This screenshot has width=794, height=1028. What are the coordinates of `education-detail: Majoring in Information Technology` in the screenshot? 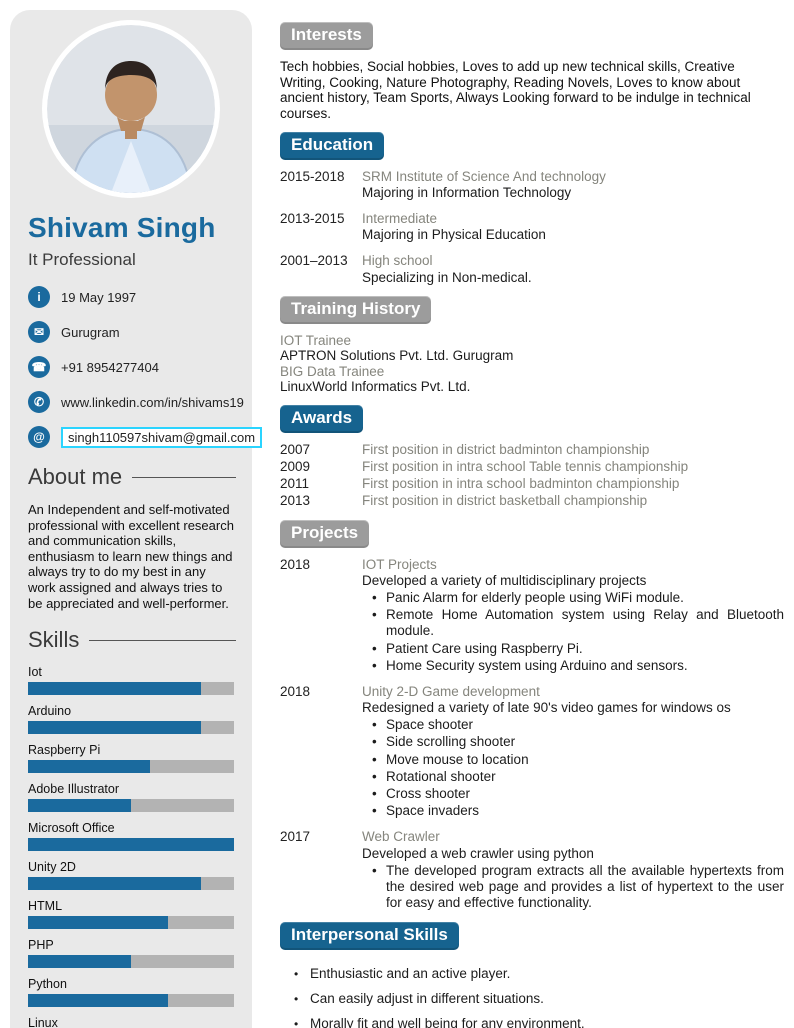 It's located at (467, 192).